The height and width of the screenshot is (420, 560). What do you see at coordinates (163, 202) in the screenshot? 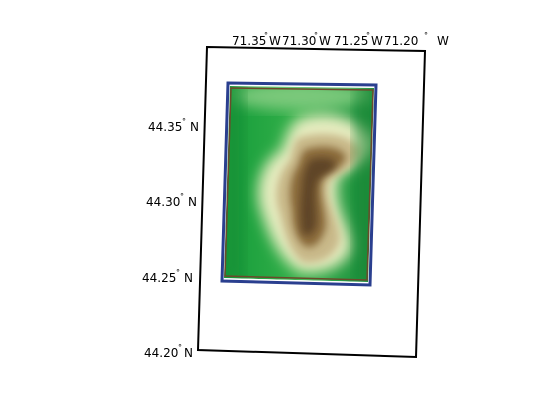
I see `lat-label-44-30: 44.30` at bounding box center [163, 202].